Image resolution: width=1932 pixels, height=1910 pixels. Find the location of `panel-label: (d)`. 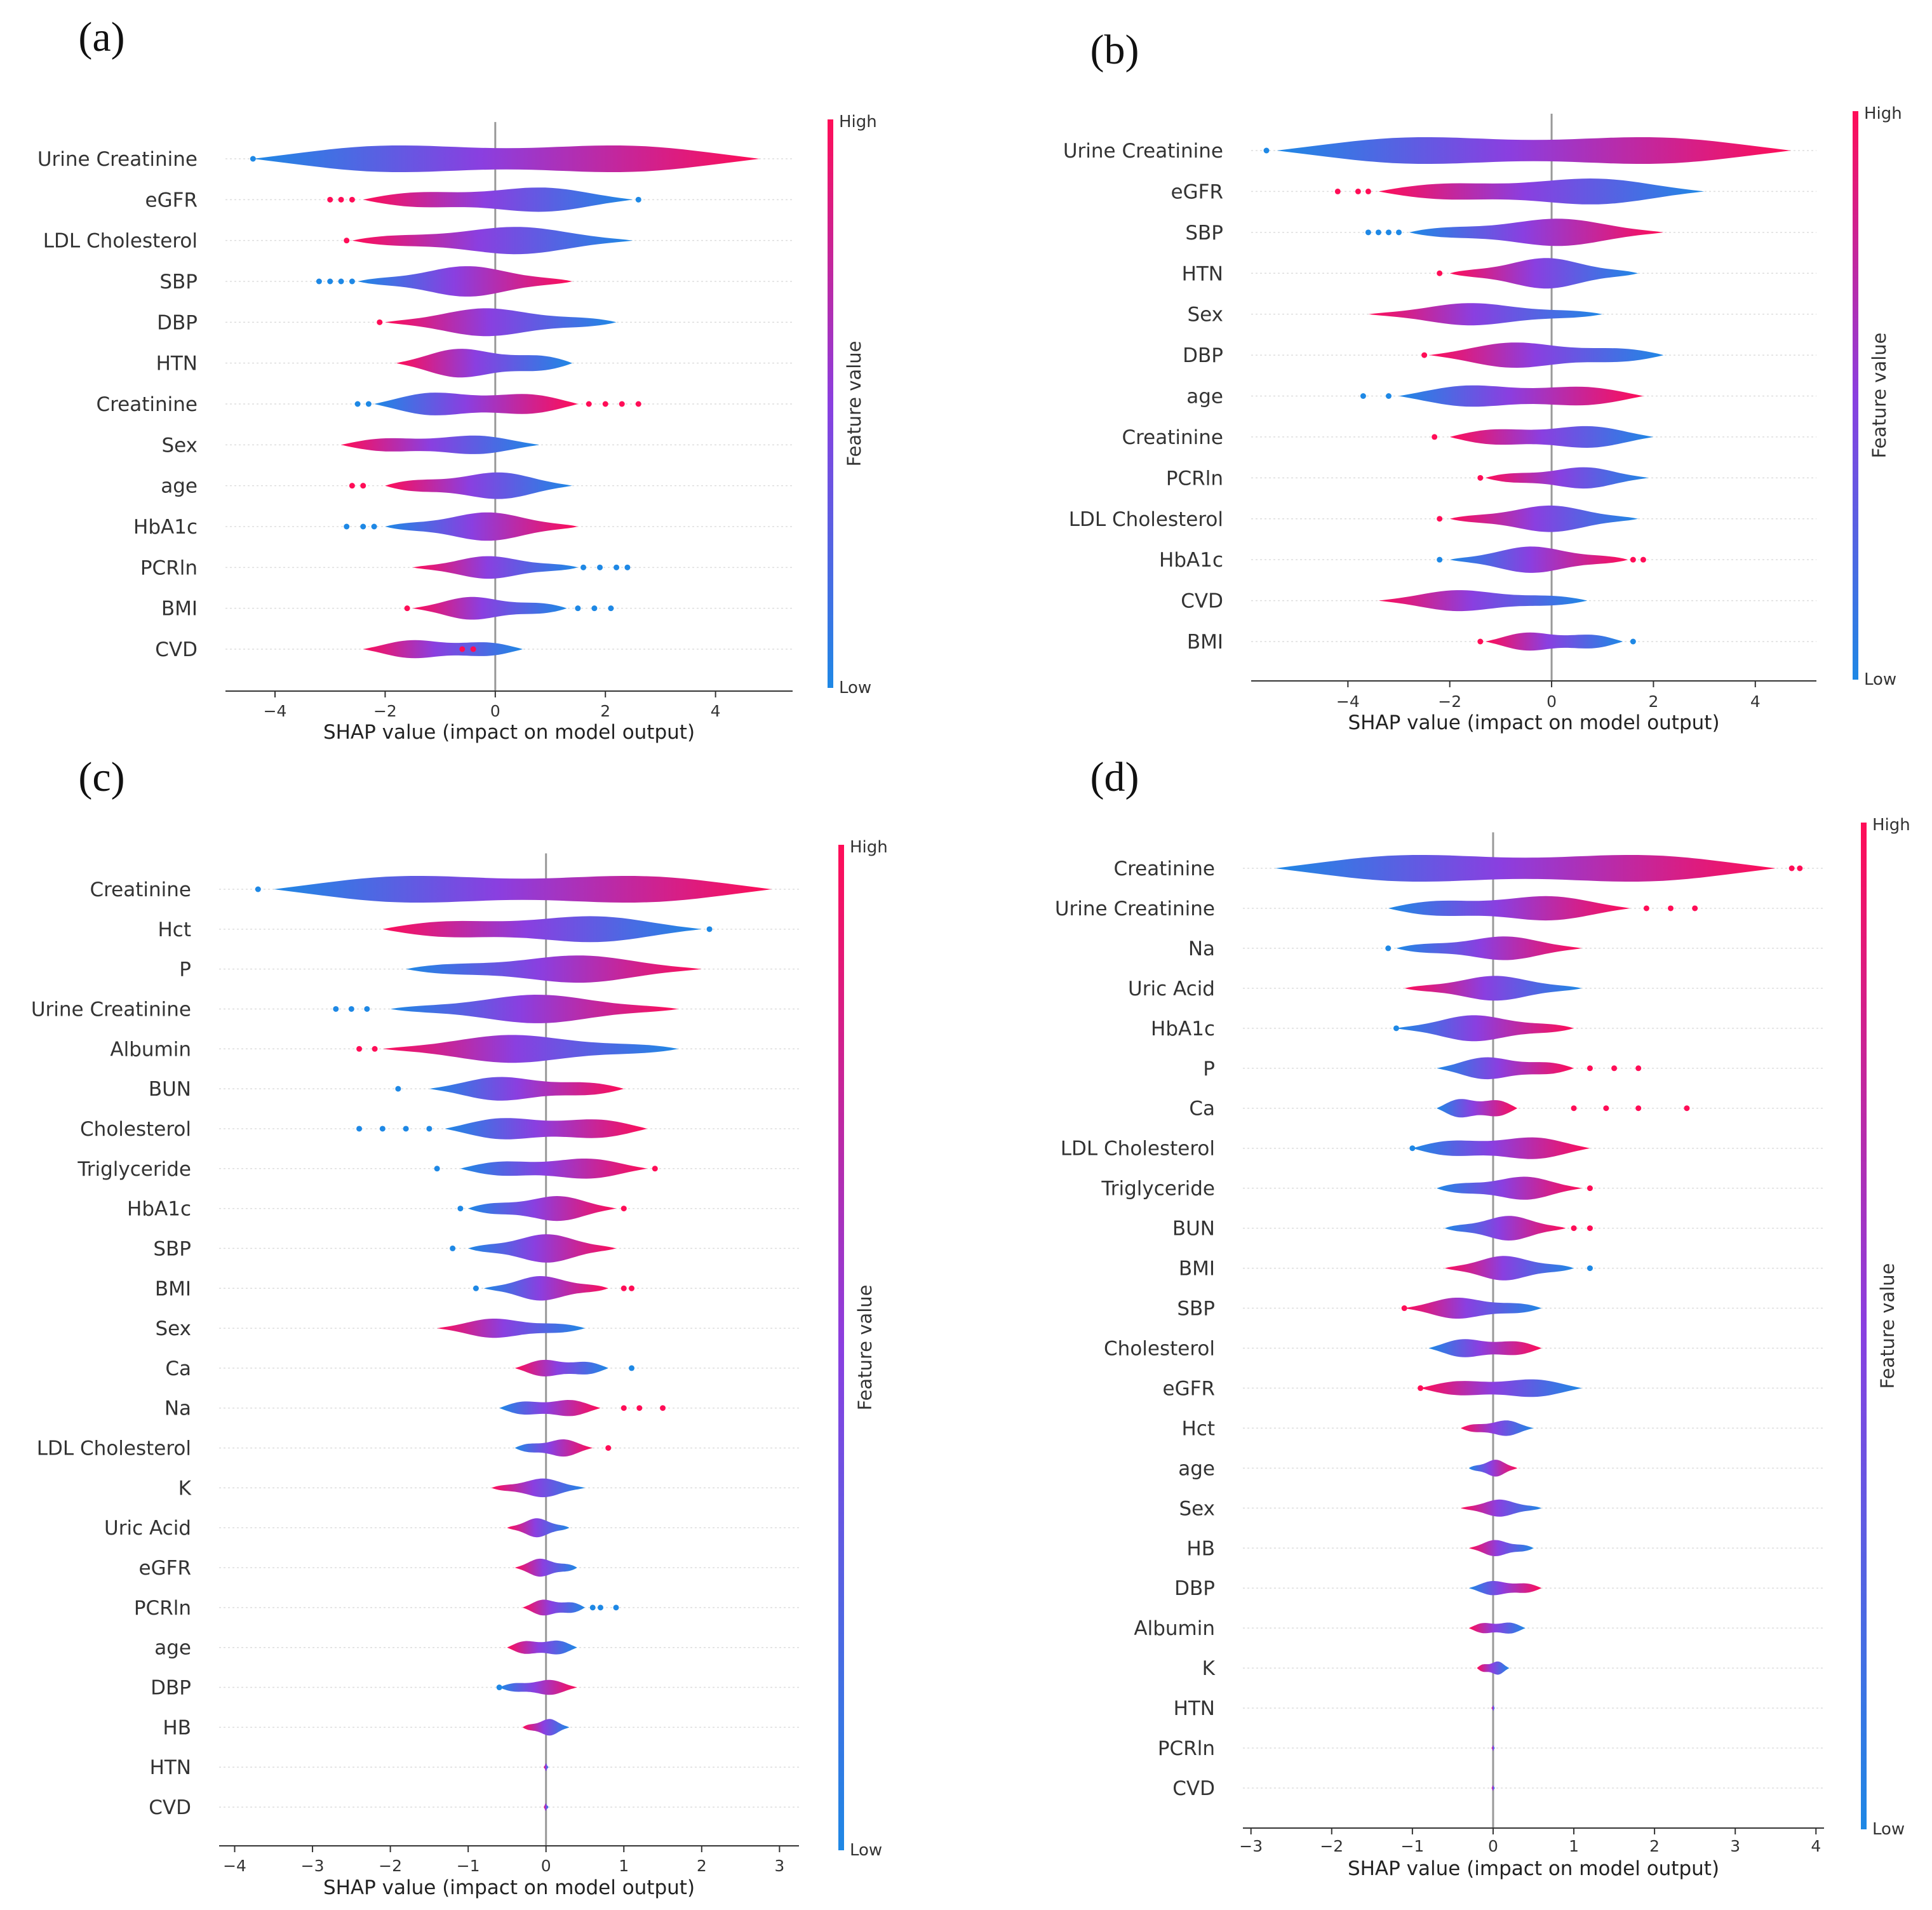

panel-label: (d) is located at coordinates (1114, 777).